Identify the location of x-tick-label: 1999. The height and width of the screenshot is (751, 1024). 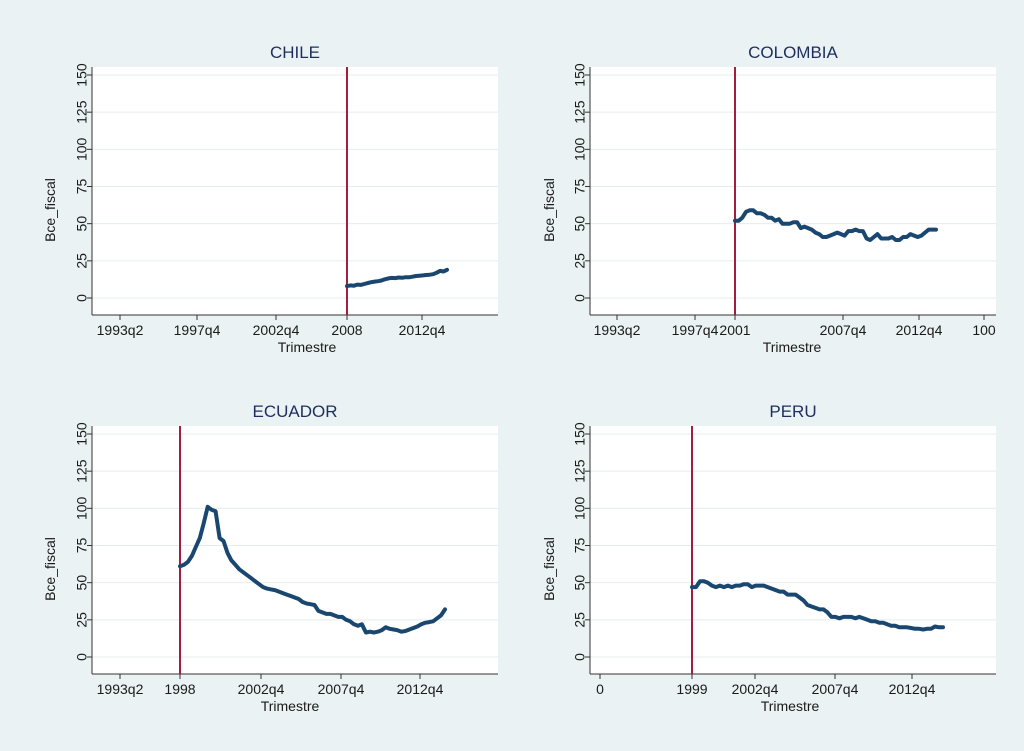
(691, 689).